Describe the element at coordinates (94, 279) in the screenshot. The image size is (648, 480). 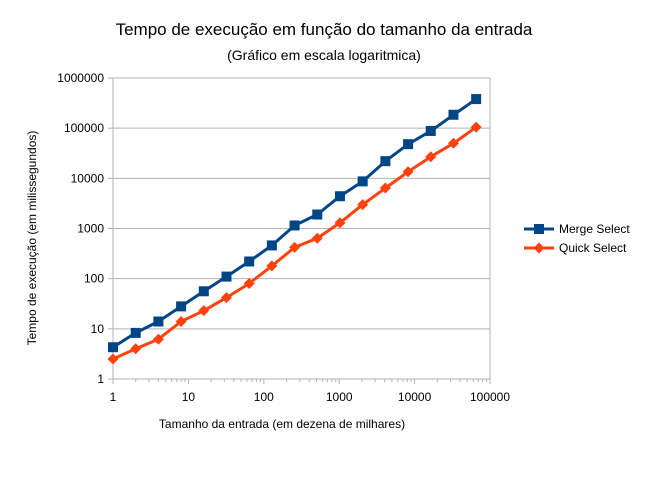
I see `y-tick-label: 100` at that location.